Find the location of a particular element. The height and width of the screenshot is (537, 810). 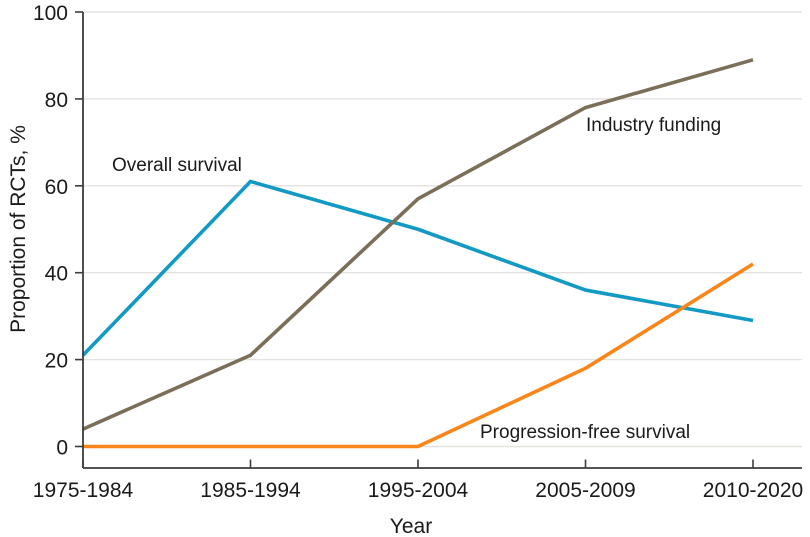

y-tick-label: 40 is located at coordinates (56, 274).